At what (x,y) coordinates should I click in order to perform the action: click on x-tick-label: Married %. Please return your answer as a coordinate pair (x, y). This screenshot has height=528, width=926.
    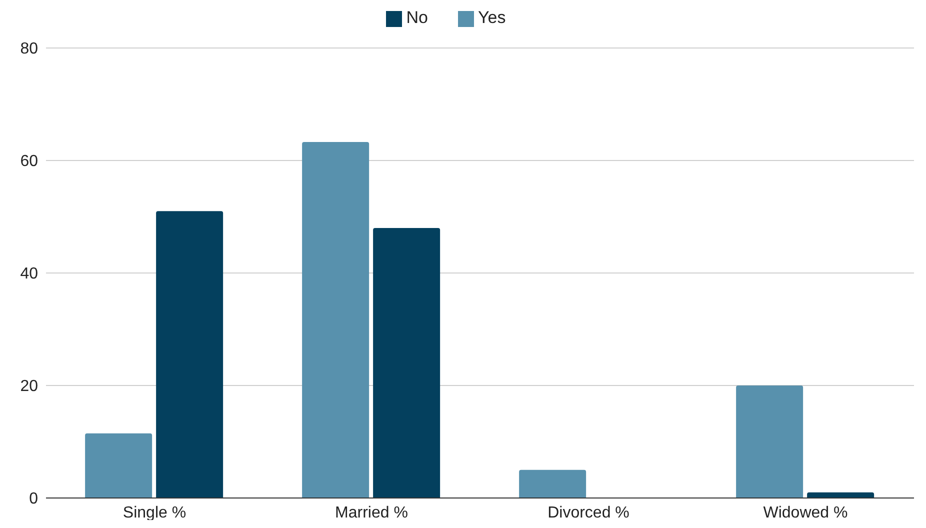
    Looking at the image, I should click on (371, 513).